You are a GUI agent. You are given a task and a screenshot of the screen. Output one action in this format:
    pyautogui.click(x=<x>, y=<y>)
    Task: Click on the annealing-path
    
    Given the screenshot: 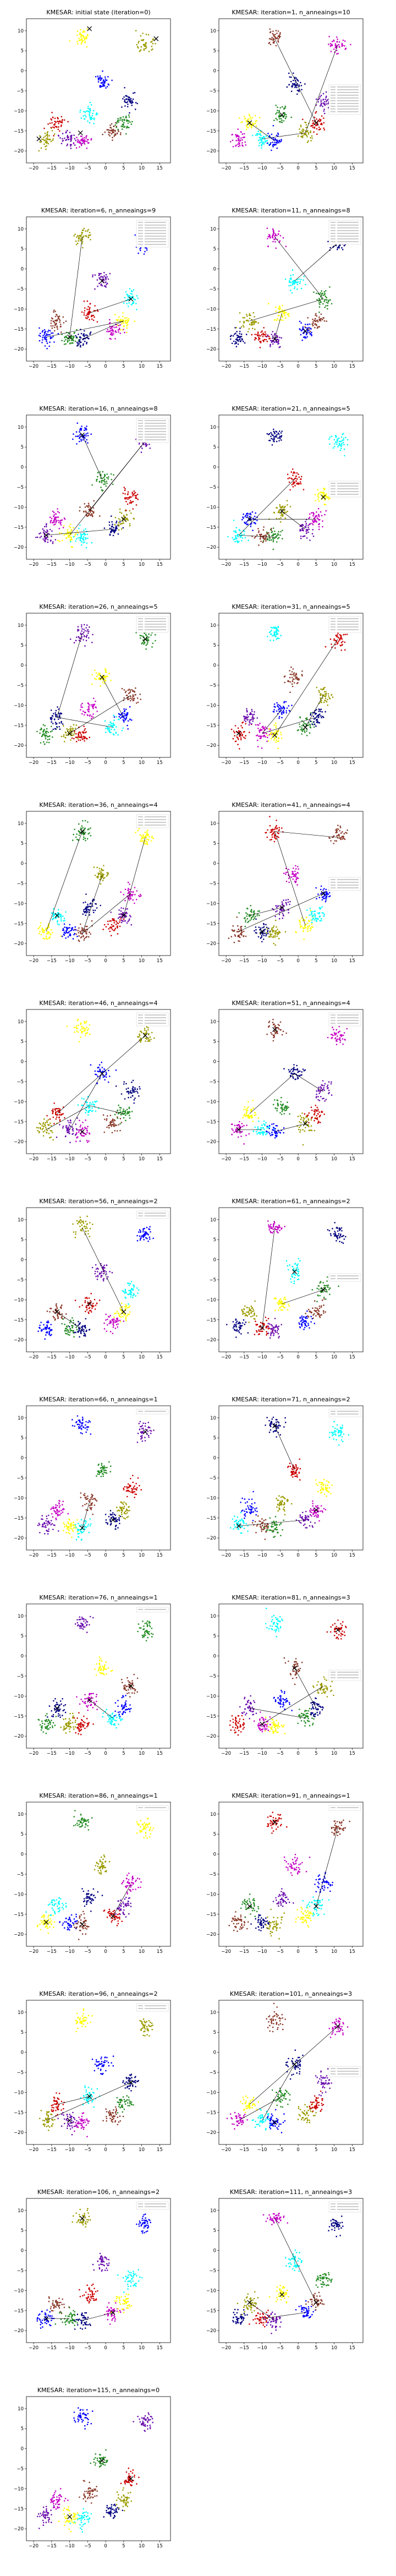 What is the action you would take?
    pyautogui.click(x=76, y=287)
    